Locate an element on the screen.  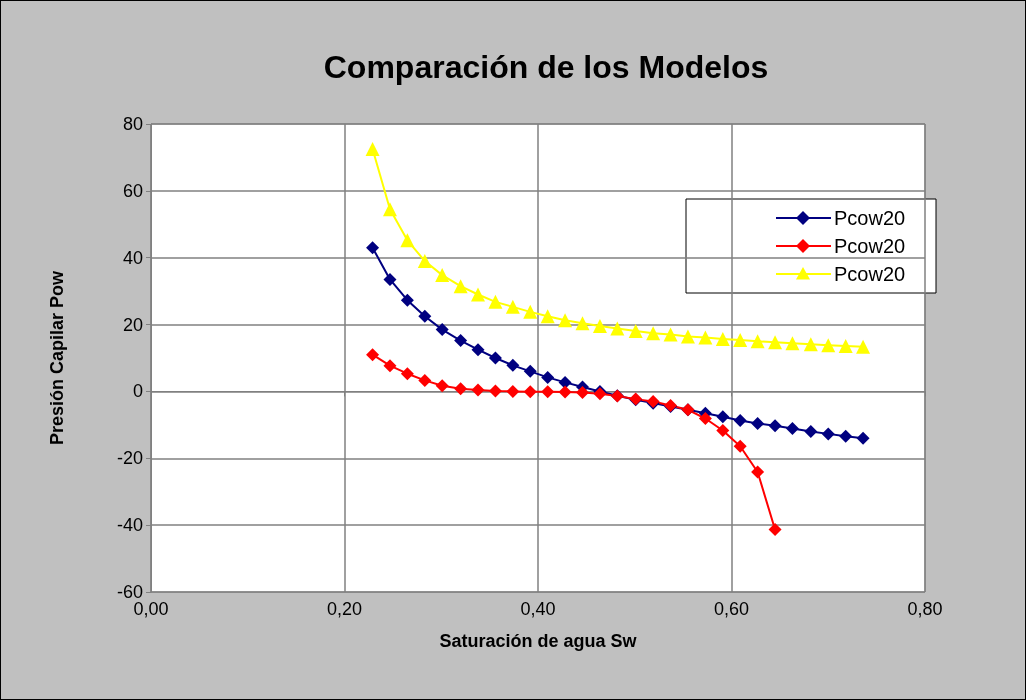
y-tick-label: -20 is located at coordinates (129, 458).